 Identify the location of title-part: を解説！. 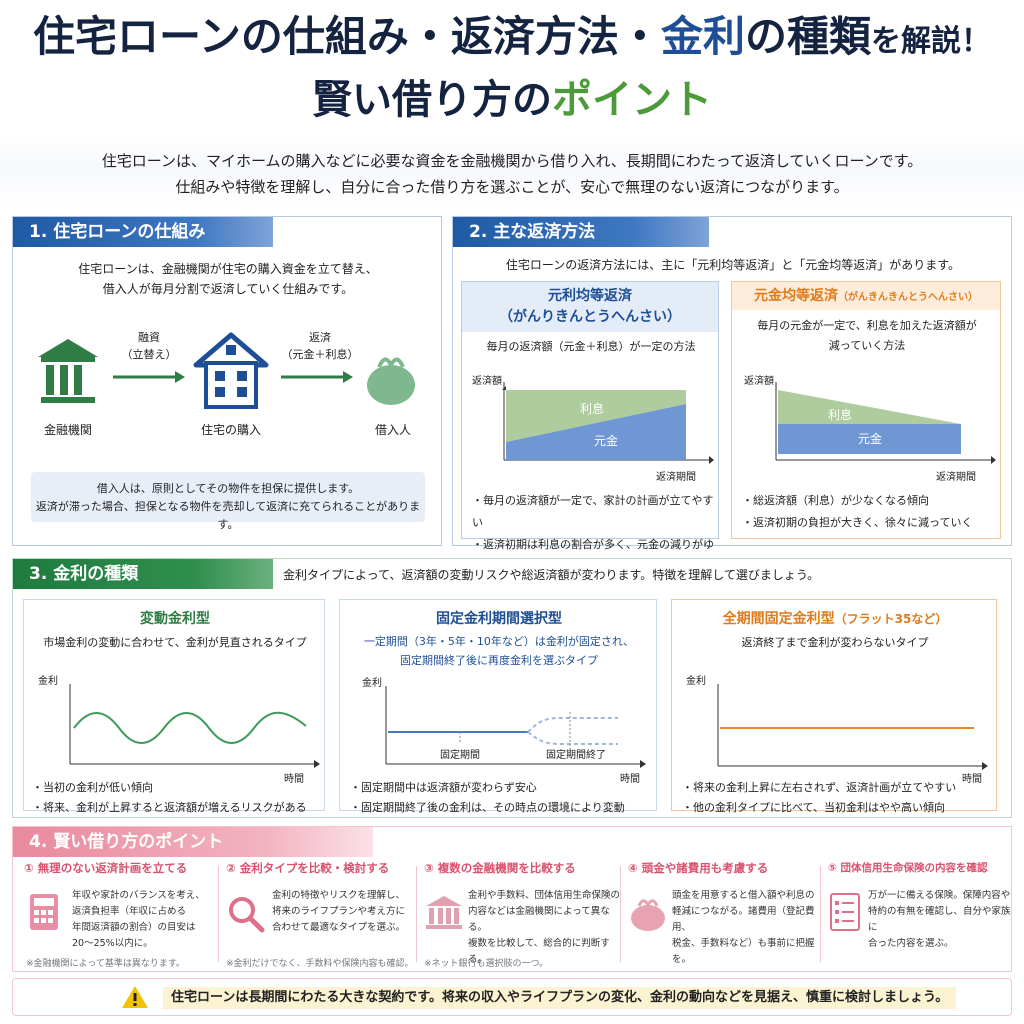
(930, 41).